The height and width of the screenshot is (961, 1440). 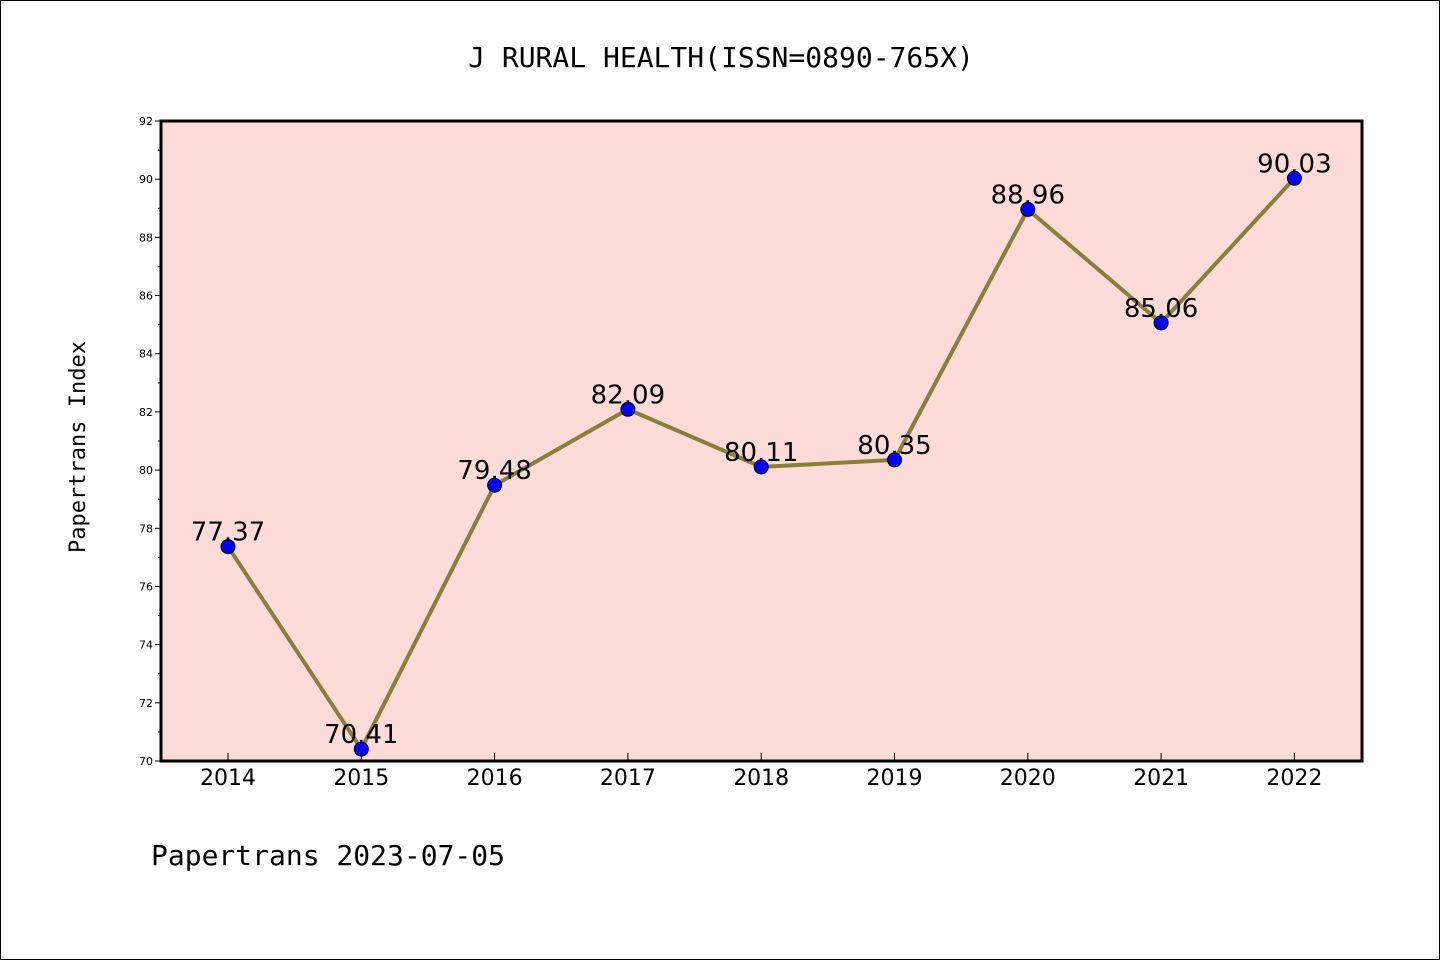 What do you see at coordinates (146, 412) in the screenshot?
I see `y-tick-label: 82` at bounding box center [146, 412].